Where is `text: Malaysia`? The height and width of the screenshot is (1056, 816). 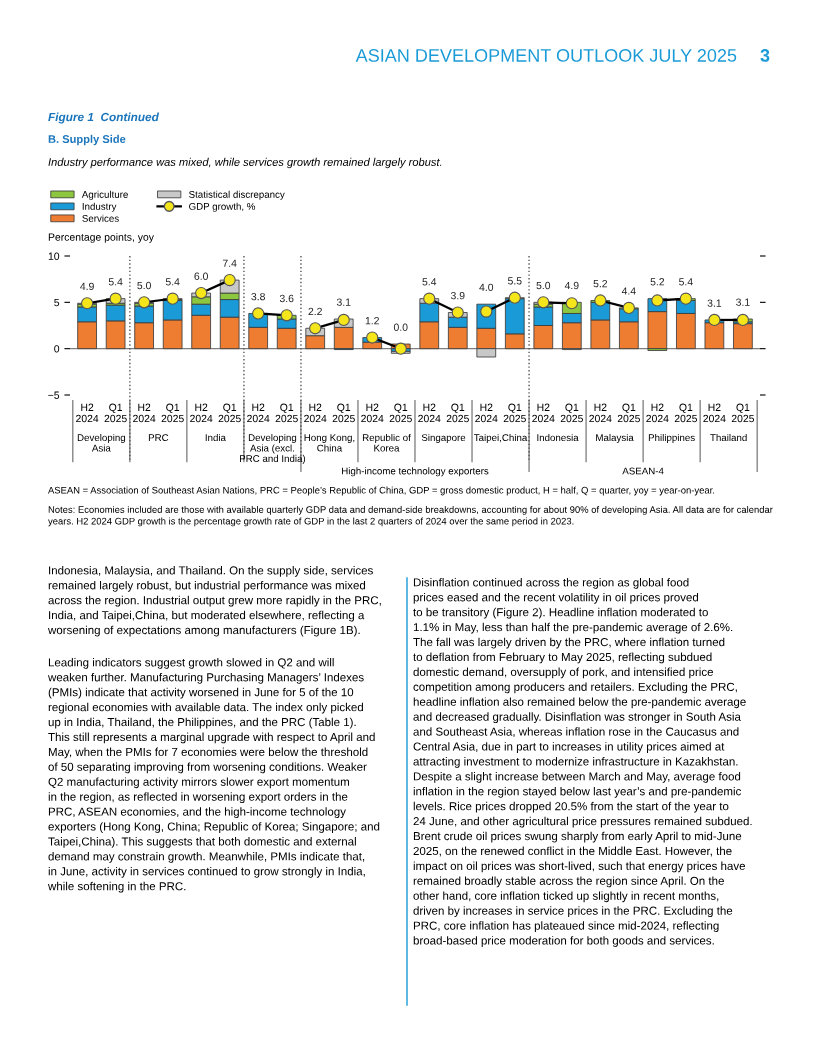
text: Malaysia is located at coordinates (615, 438).